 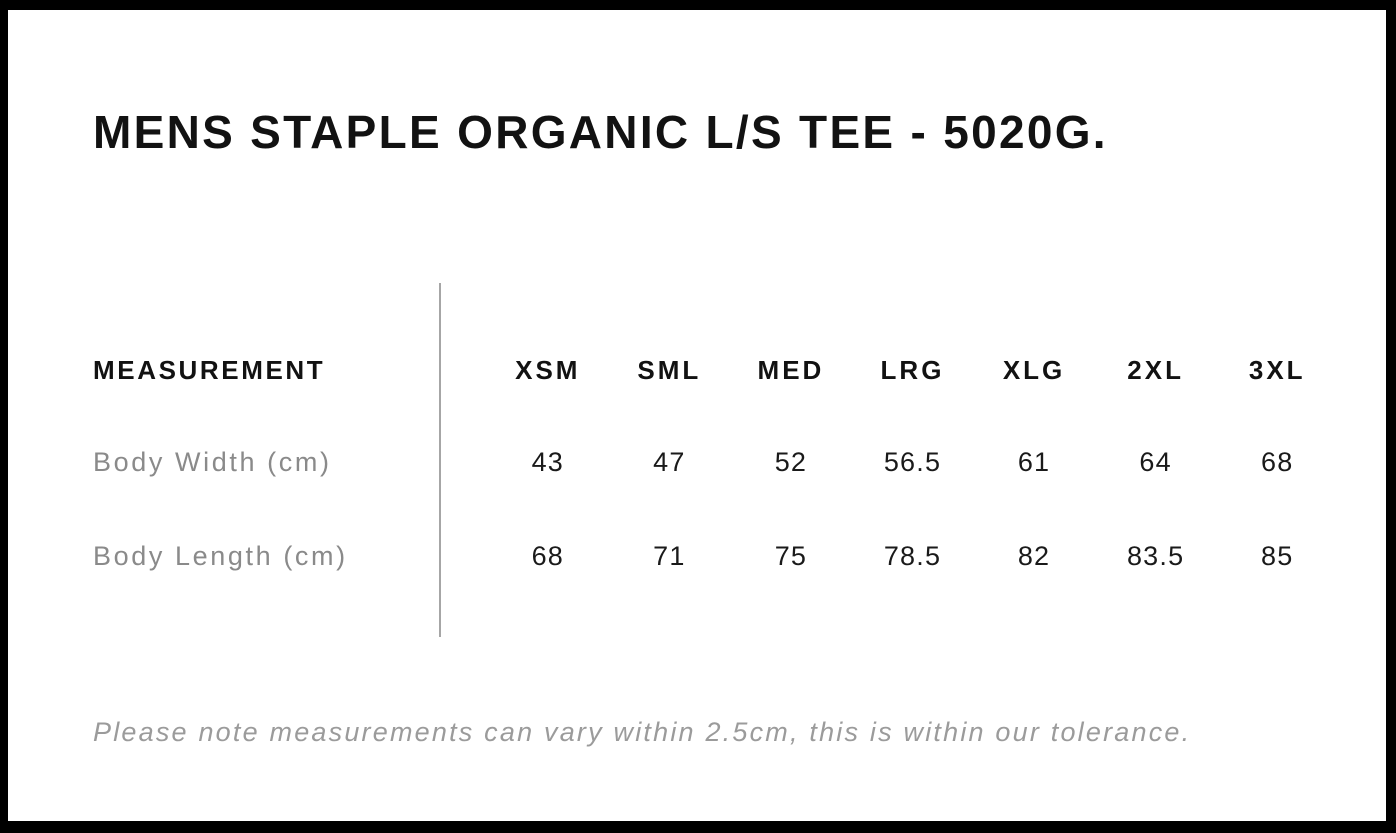 What do you see at coordinates (791, 369) in the screenshot?
I see `column-header-med: MED` at bounding box center [791, 369].